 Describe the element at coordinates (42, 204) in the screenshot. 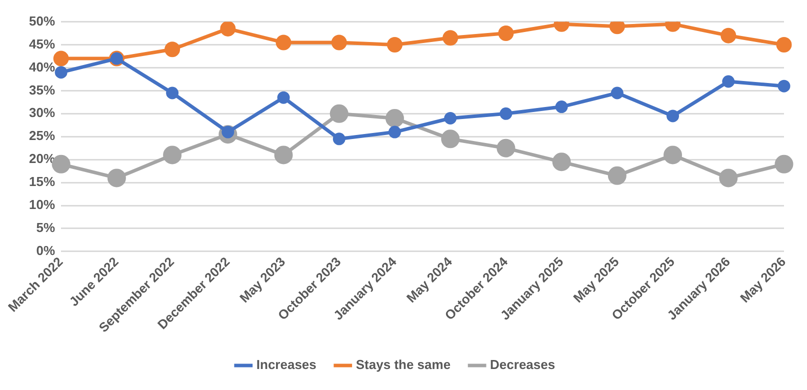

I see `y-tick-label: 10%` at that location.